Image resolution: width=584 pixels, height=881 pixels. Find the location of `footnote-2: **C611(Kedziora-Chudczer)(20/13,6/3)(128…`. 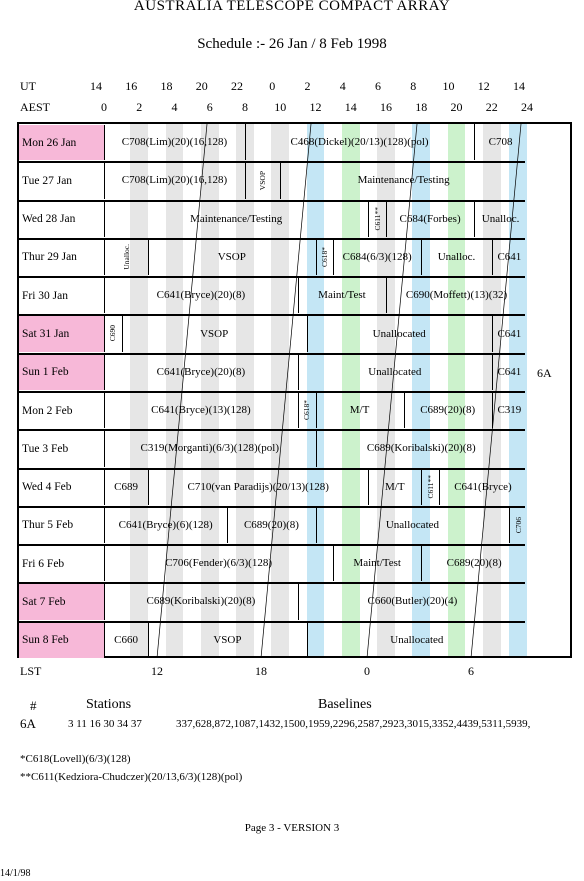

footnote-2: **C611(Kedziora-Chudczer)(20/13,6/3)(128… is located at coordinates (131, 777).